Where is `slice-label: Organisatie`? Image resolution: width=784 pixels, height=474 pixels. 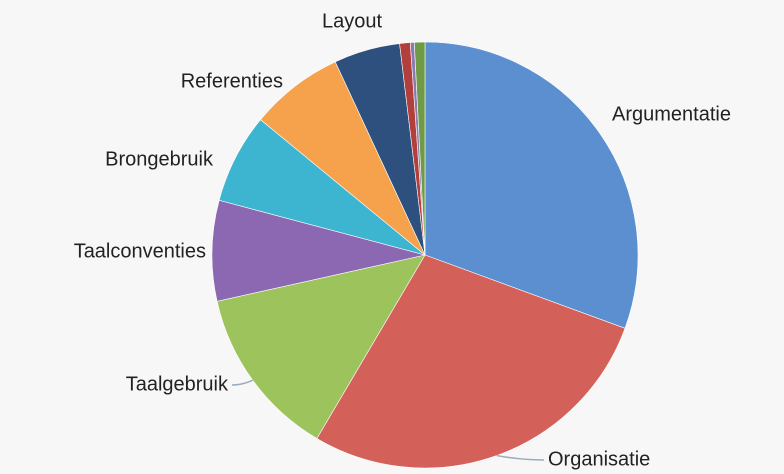 slice-label: Organisatie is located at coordinates (599, 459).